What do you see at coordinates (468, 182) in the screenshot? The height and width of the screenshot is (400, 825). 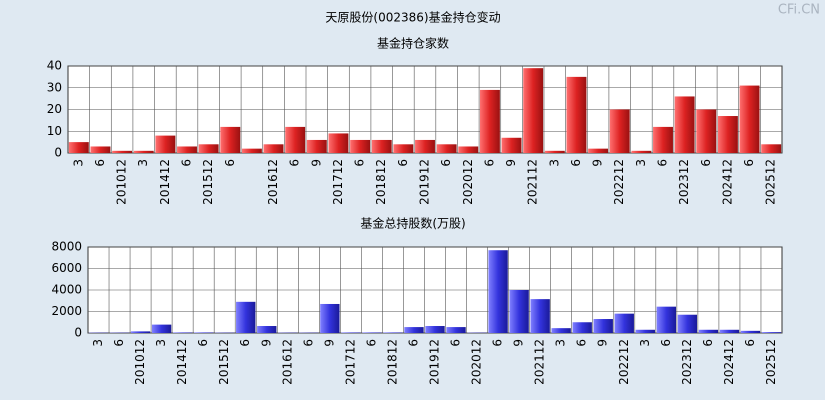 I see `x-tick-label: 202012` at bounding box center [468, 182].